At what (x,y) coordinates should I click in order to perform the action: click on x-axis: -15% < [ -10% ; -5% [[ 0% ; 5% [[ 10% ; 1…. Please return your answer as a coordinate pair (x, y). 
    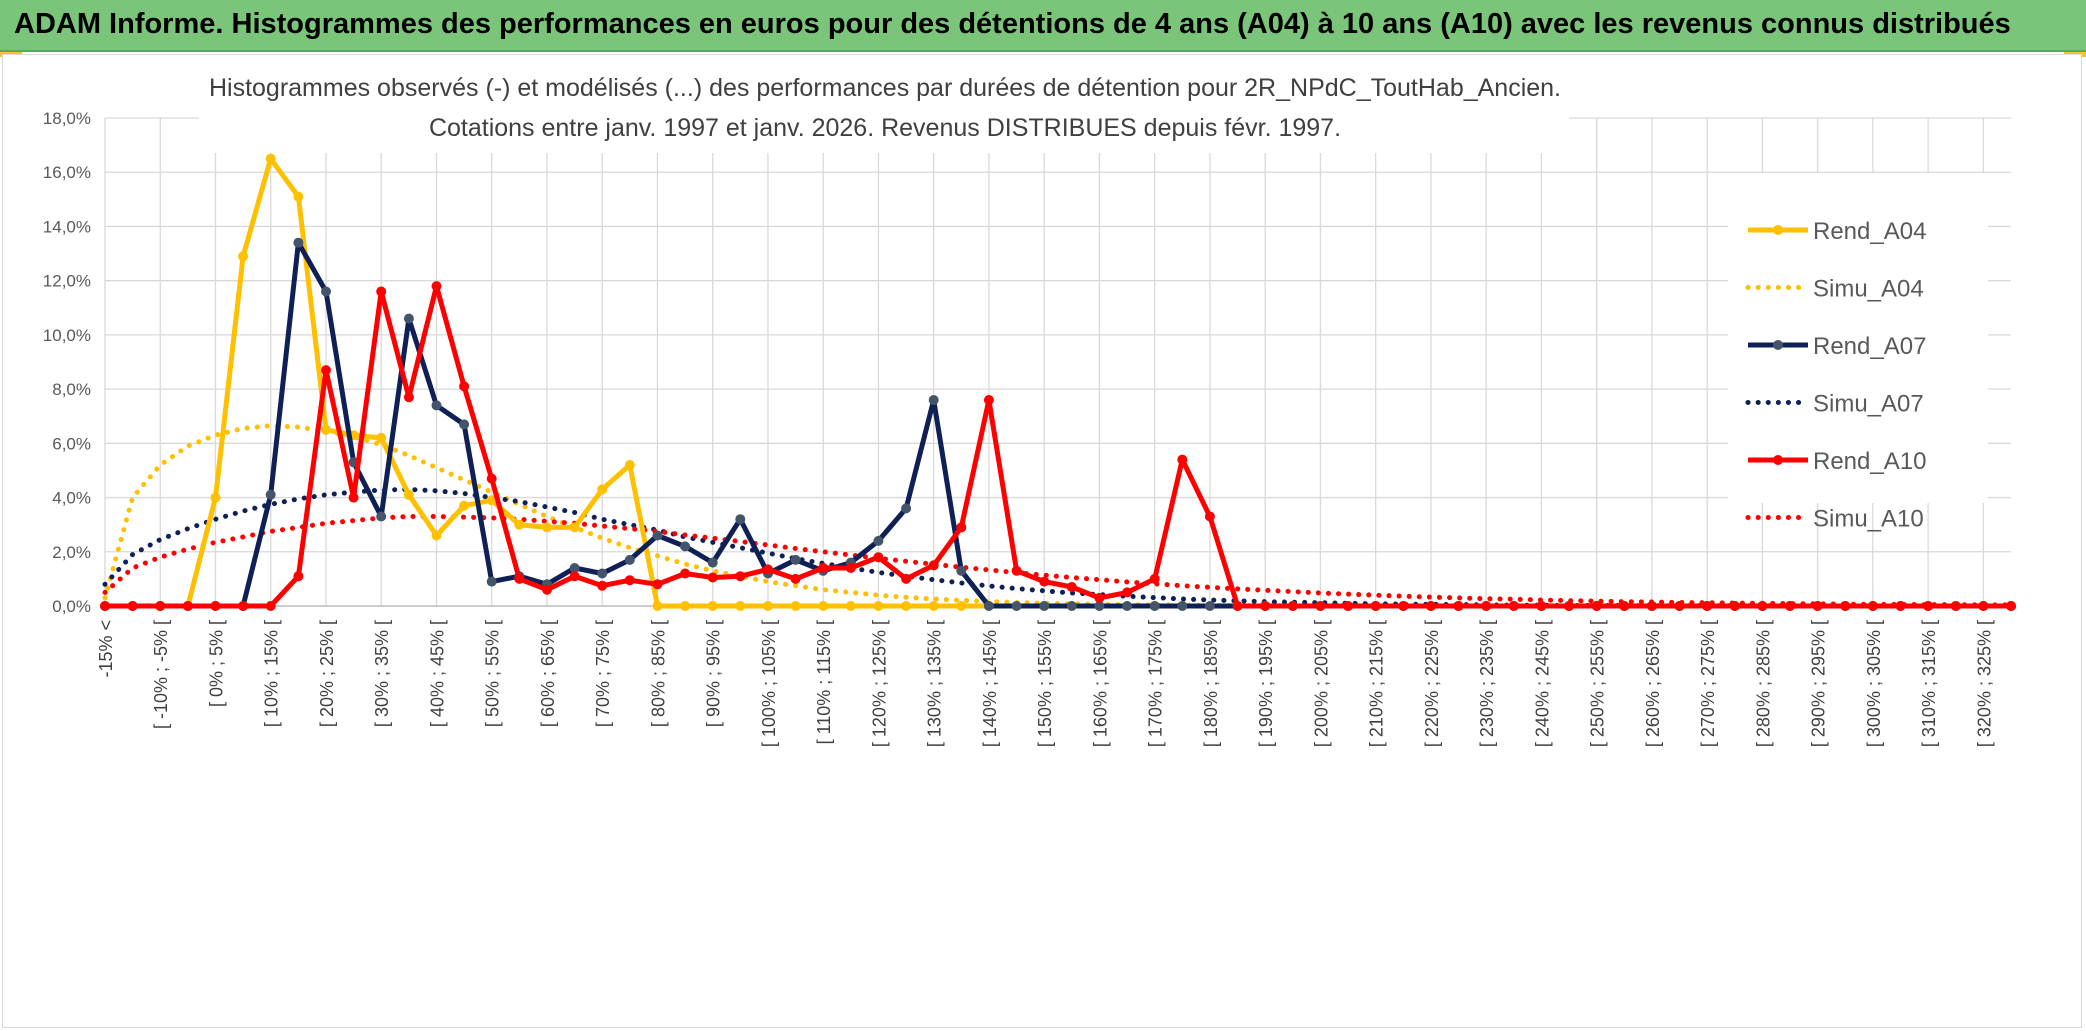
    Looking at the image, I should click on (1053, 676).